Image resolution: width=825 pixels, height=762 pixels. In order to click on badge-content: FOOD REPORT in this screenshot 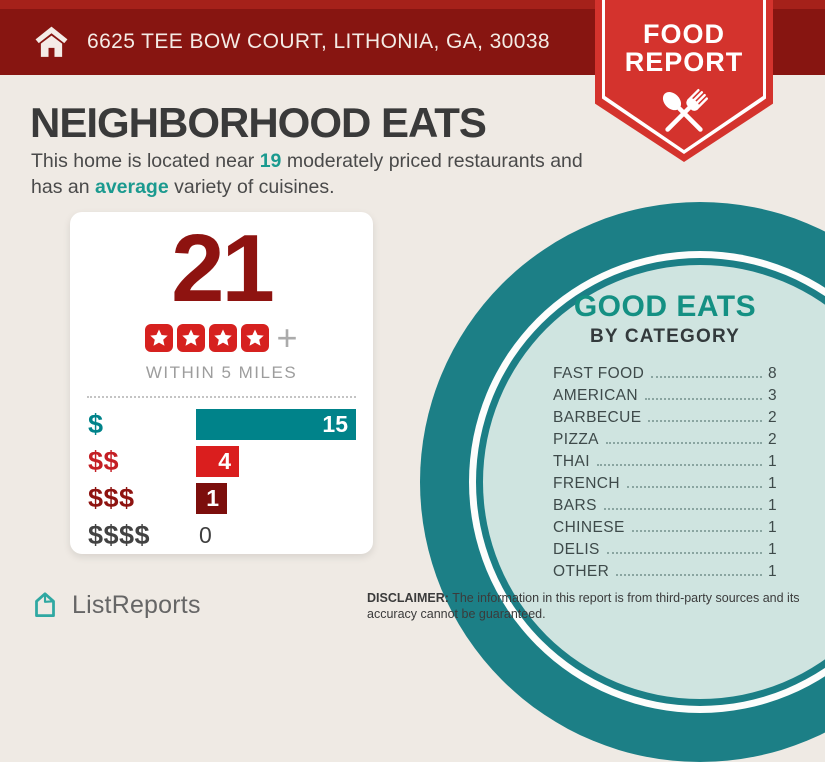, I will do `click(684, 81)`.